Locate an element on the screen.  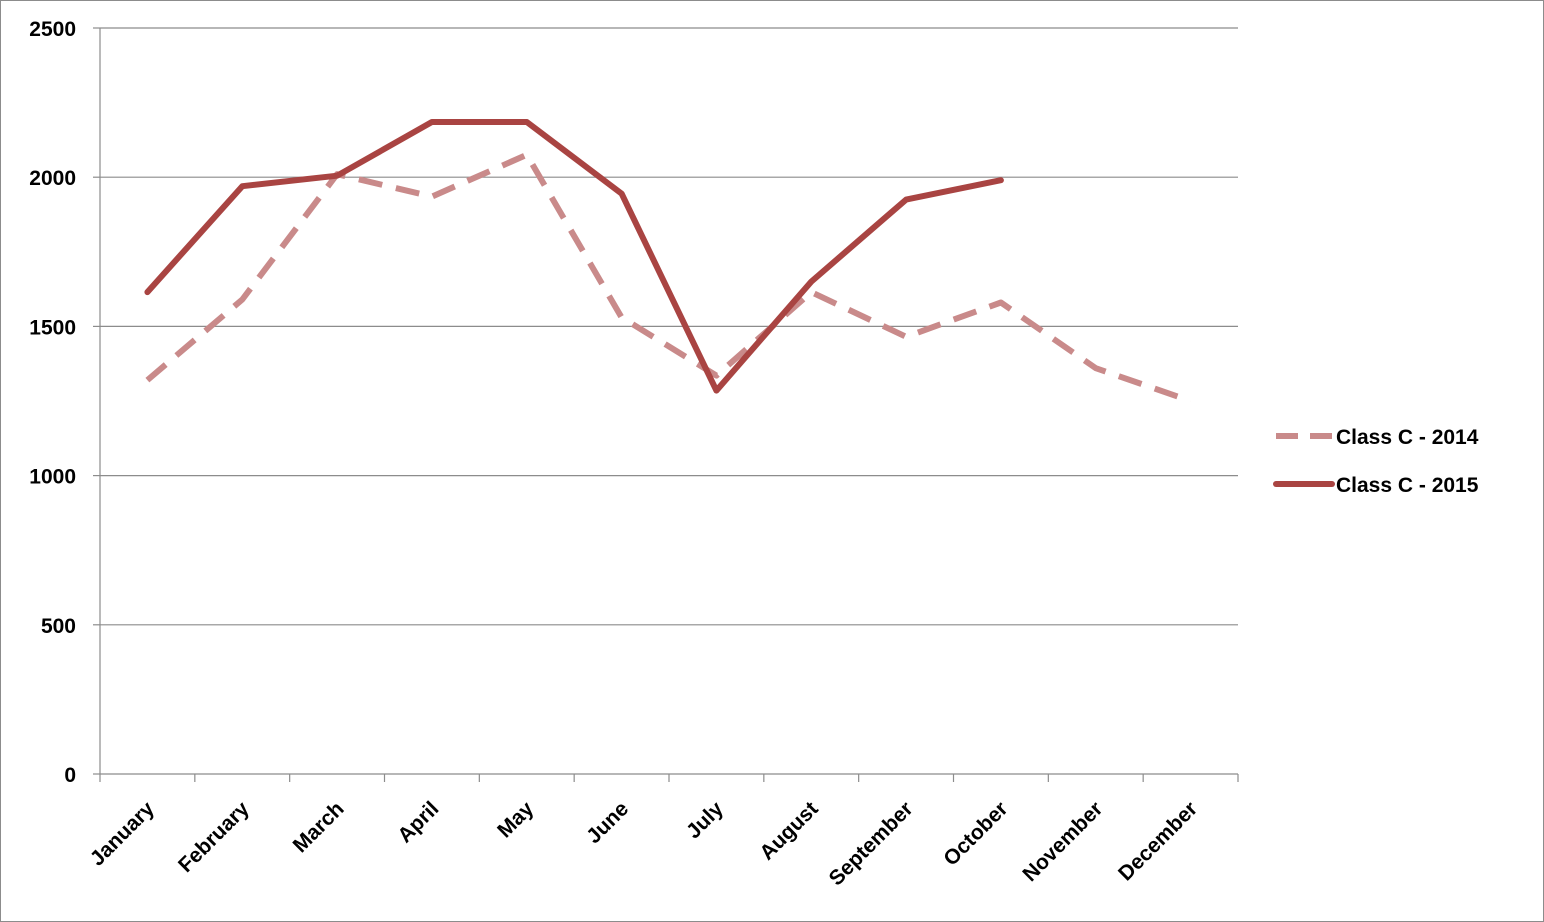
x-tick-label: December is located at coordinates (1158, 841).